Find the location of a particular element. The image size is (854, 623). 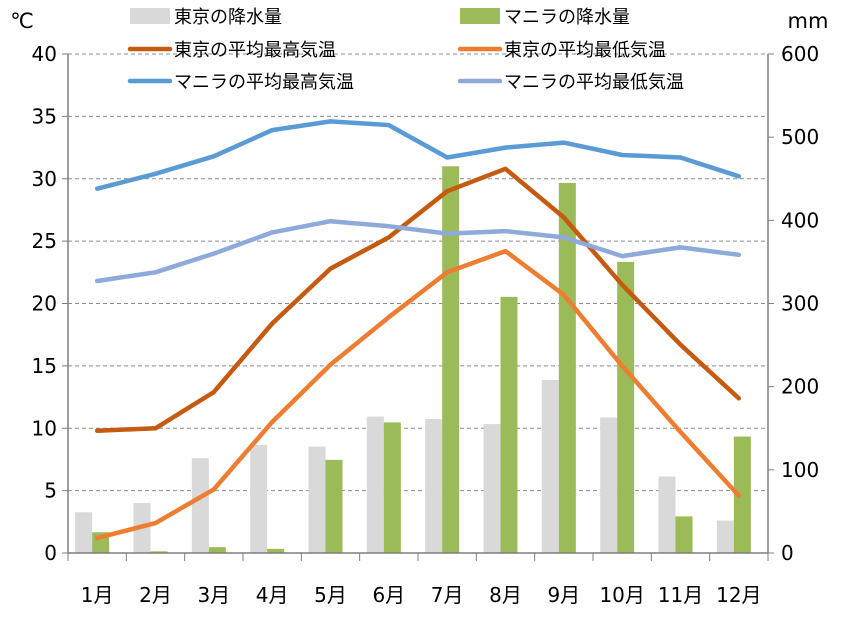

x-tick-label: 1月 is located at coordinates (97, 595).